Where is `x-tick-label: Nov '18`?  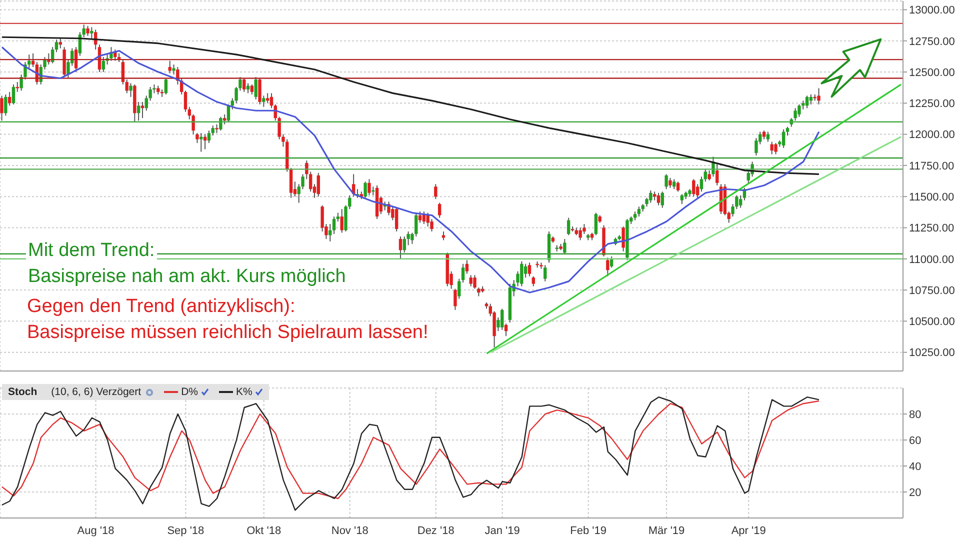
x-tick-label: Nov '18 is located at coordinates (349, 530).